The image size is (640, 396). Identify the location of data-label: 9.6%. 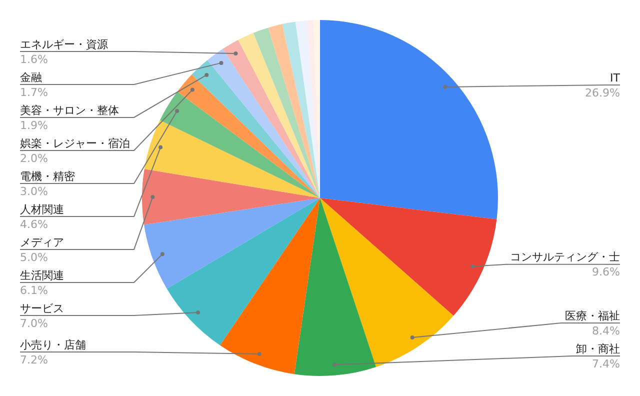
(606, 272).